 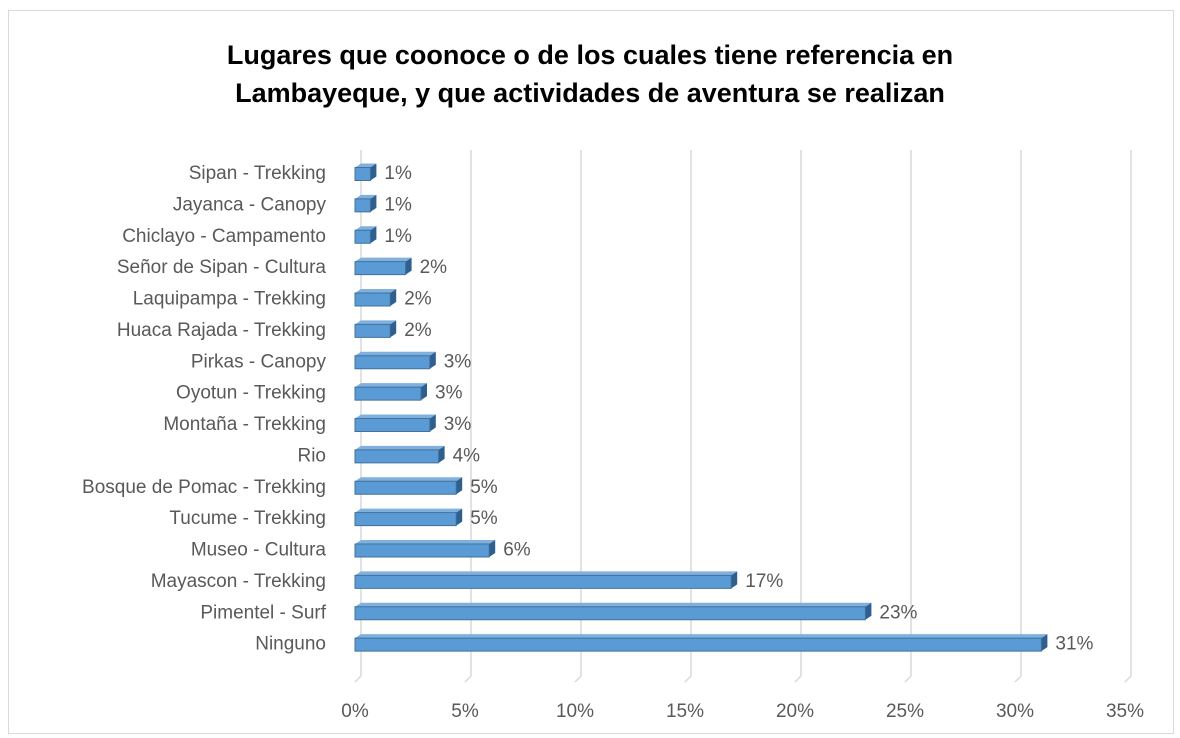 What do you see at coordinates (465, 711) in the screenshot?
I see `x-tick-label: 5%` at bounding box center [465, 711].